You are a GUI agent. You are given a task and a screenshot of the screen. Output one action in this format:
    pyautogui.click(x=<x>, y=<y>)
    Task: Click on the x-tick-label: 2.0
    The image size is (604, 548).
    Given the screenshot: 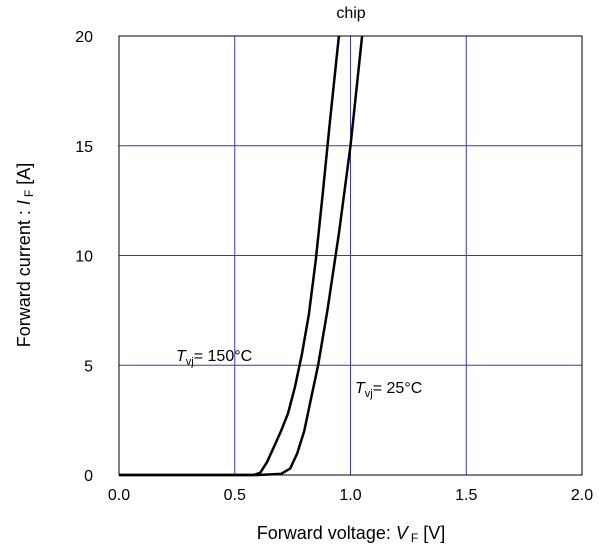 What is the action you would take?
    pyautogui.click(x=582, y=495)
    